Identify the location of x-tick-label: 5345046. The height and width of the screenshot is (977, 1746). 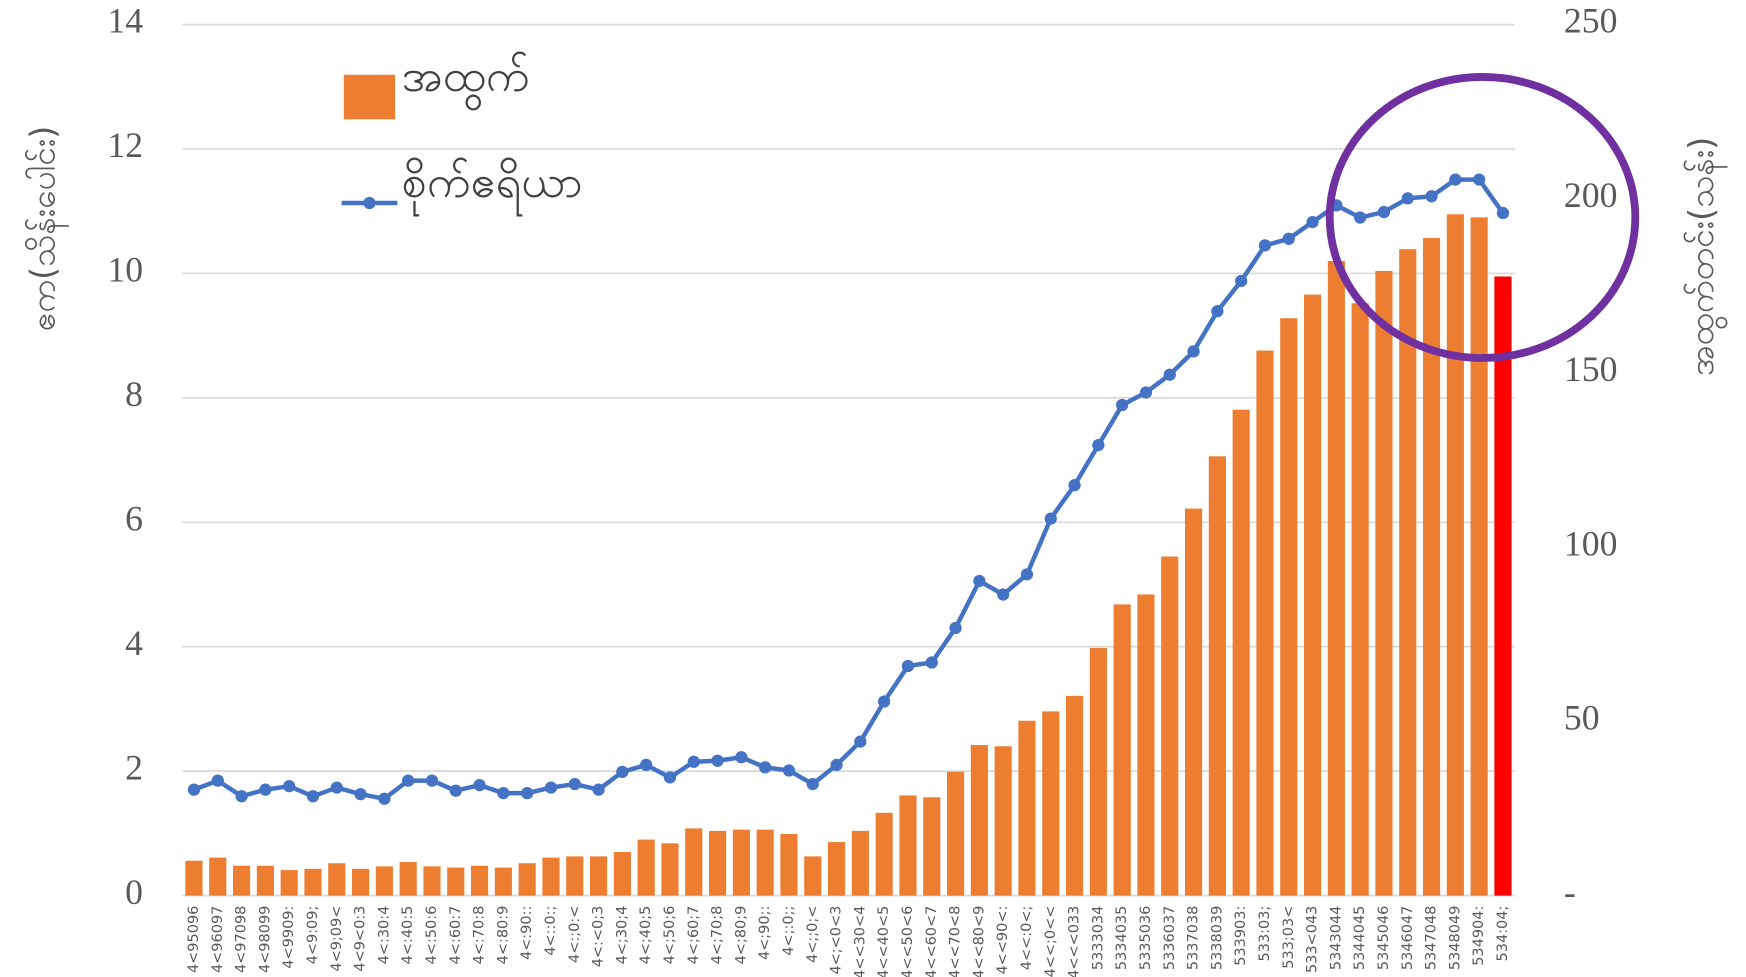
(1384, 938).